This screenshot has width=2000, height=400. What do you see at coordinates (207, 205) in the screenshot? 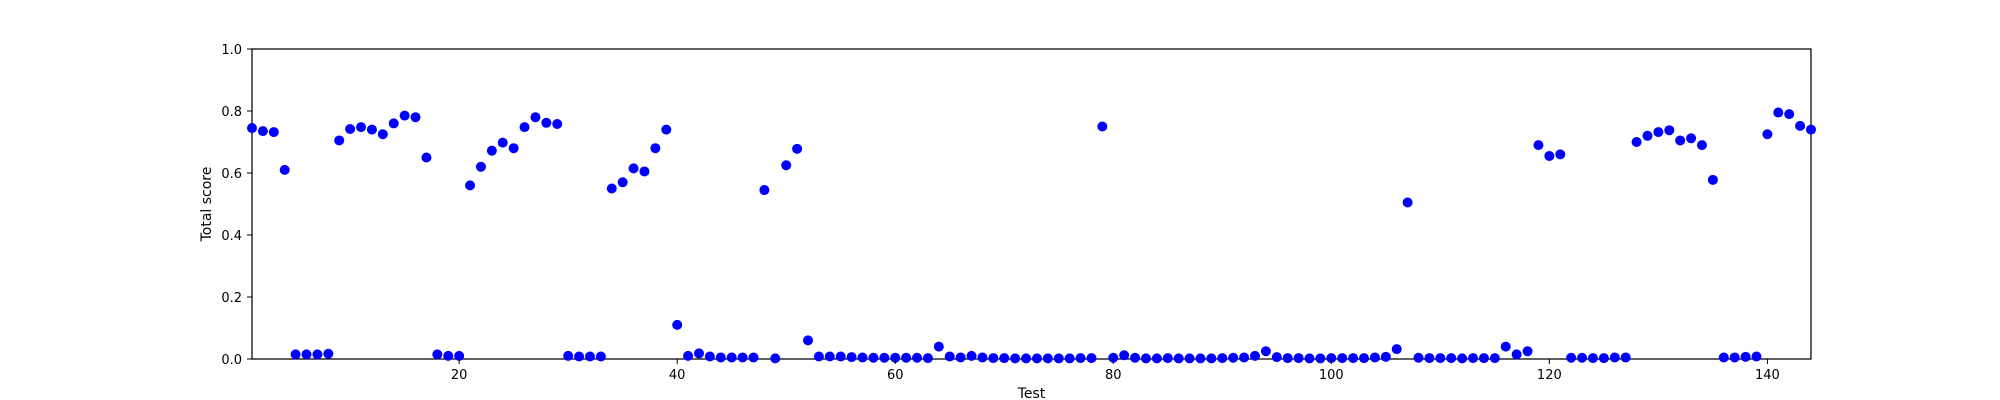
I see `y-axis-label: Total score` at bounding box center [207, 205].